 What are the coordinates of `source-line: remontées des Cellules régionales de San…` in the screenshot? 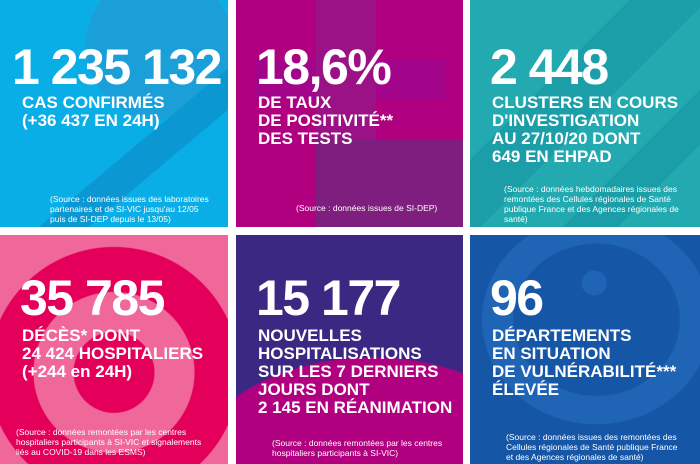 It's located at (587, 199).